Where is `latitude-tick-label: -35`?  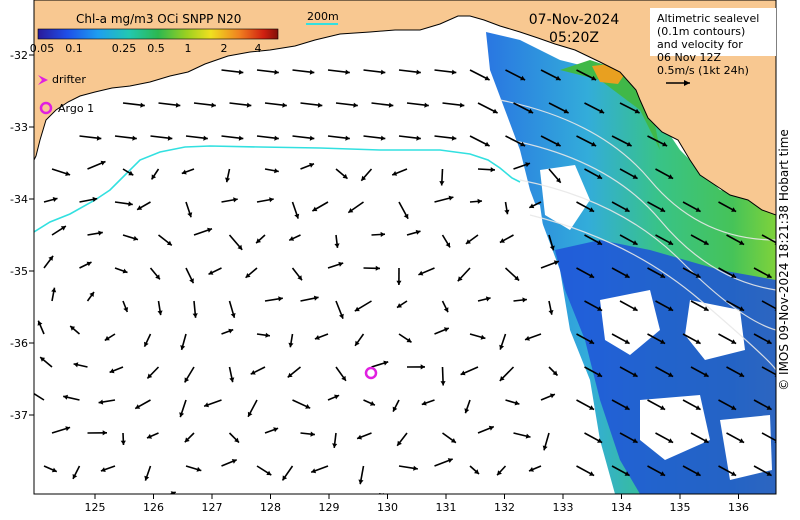 latitude-tick-label: -35 is located at coordinates (19, 271).